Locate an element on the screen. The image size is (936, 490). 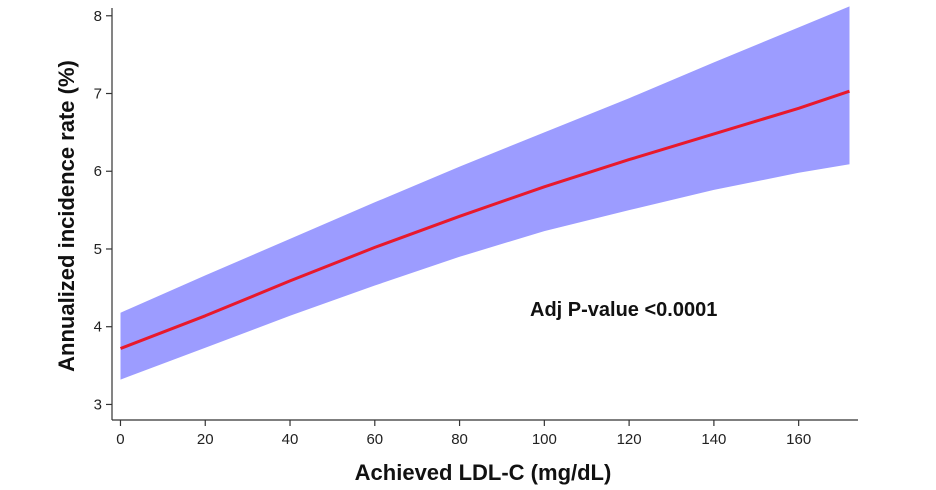
x-tick-label: 100 is located at coordinates (544, 439).